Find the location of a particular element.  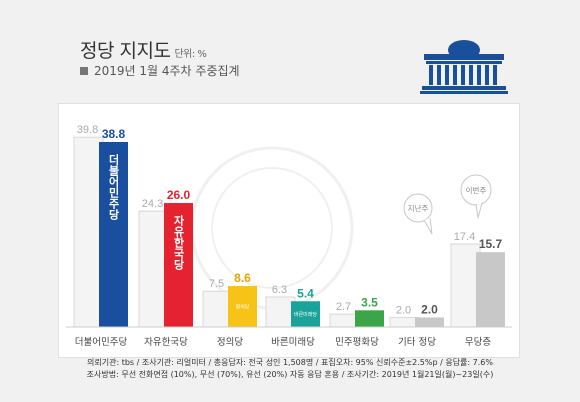

category-label-2: 정의당 is located at coordinates (230, 342).